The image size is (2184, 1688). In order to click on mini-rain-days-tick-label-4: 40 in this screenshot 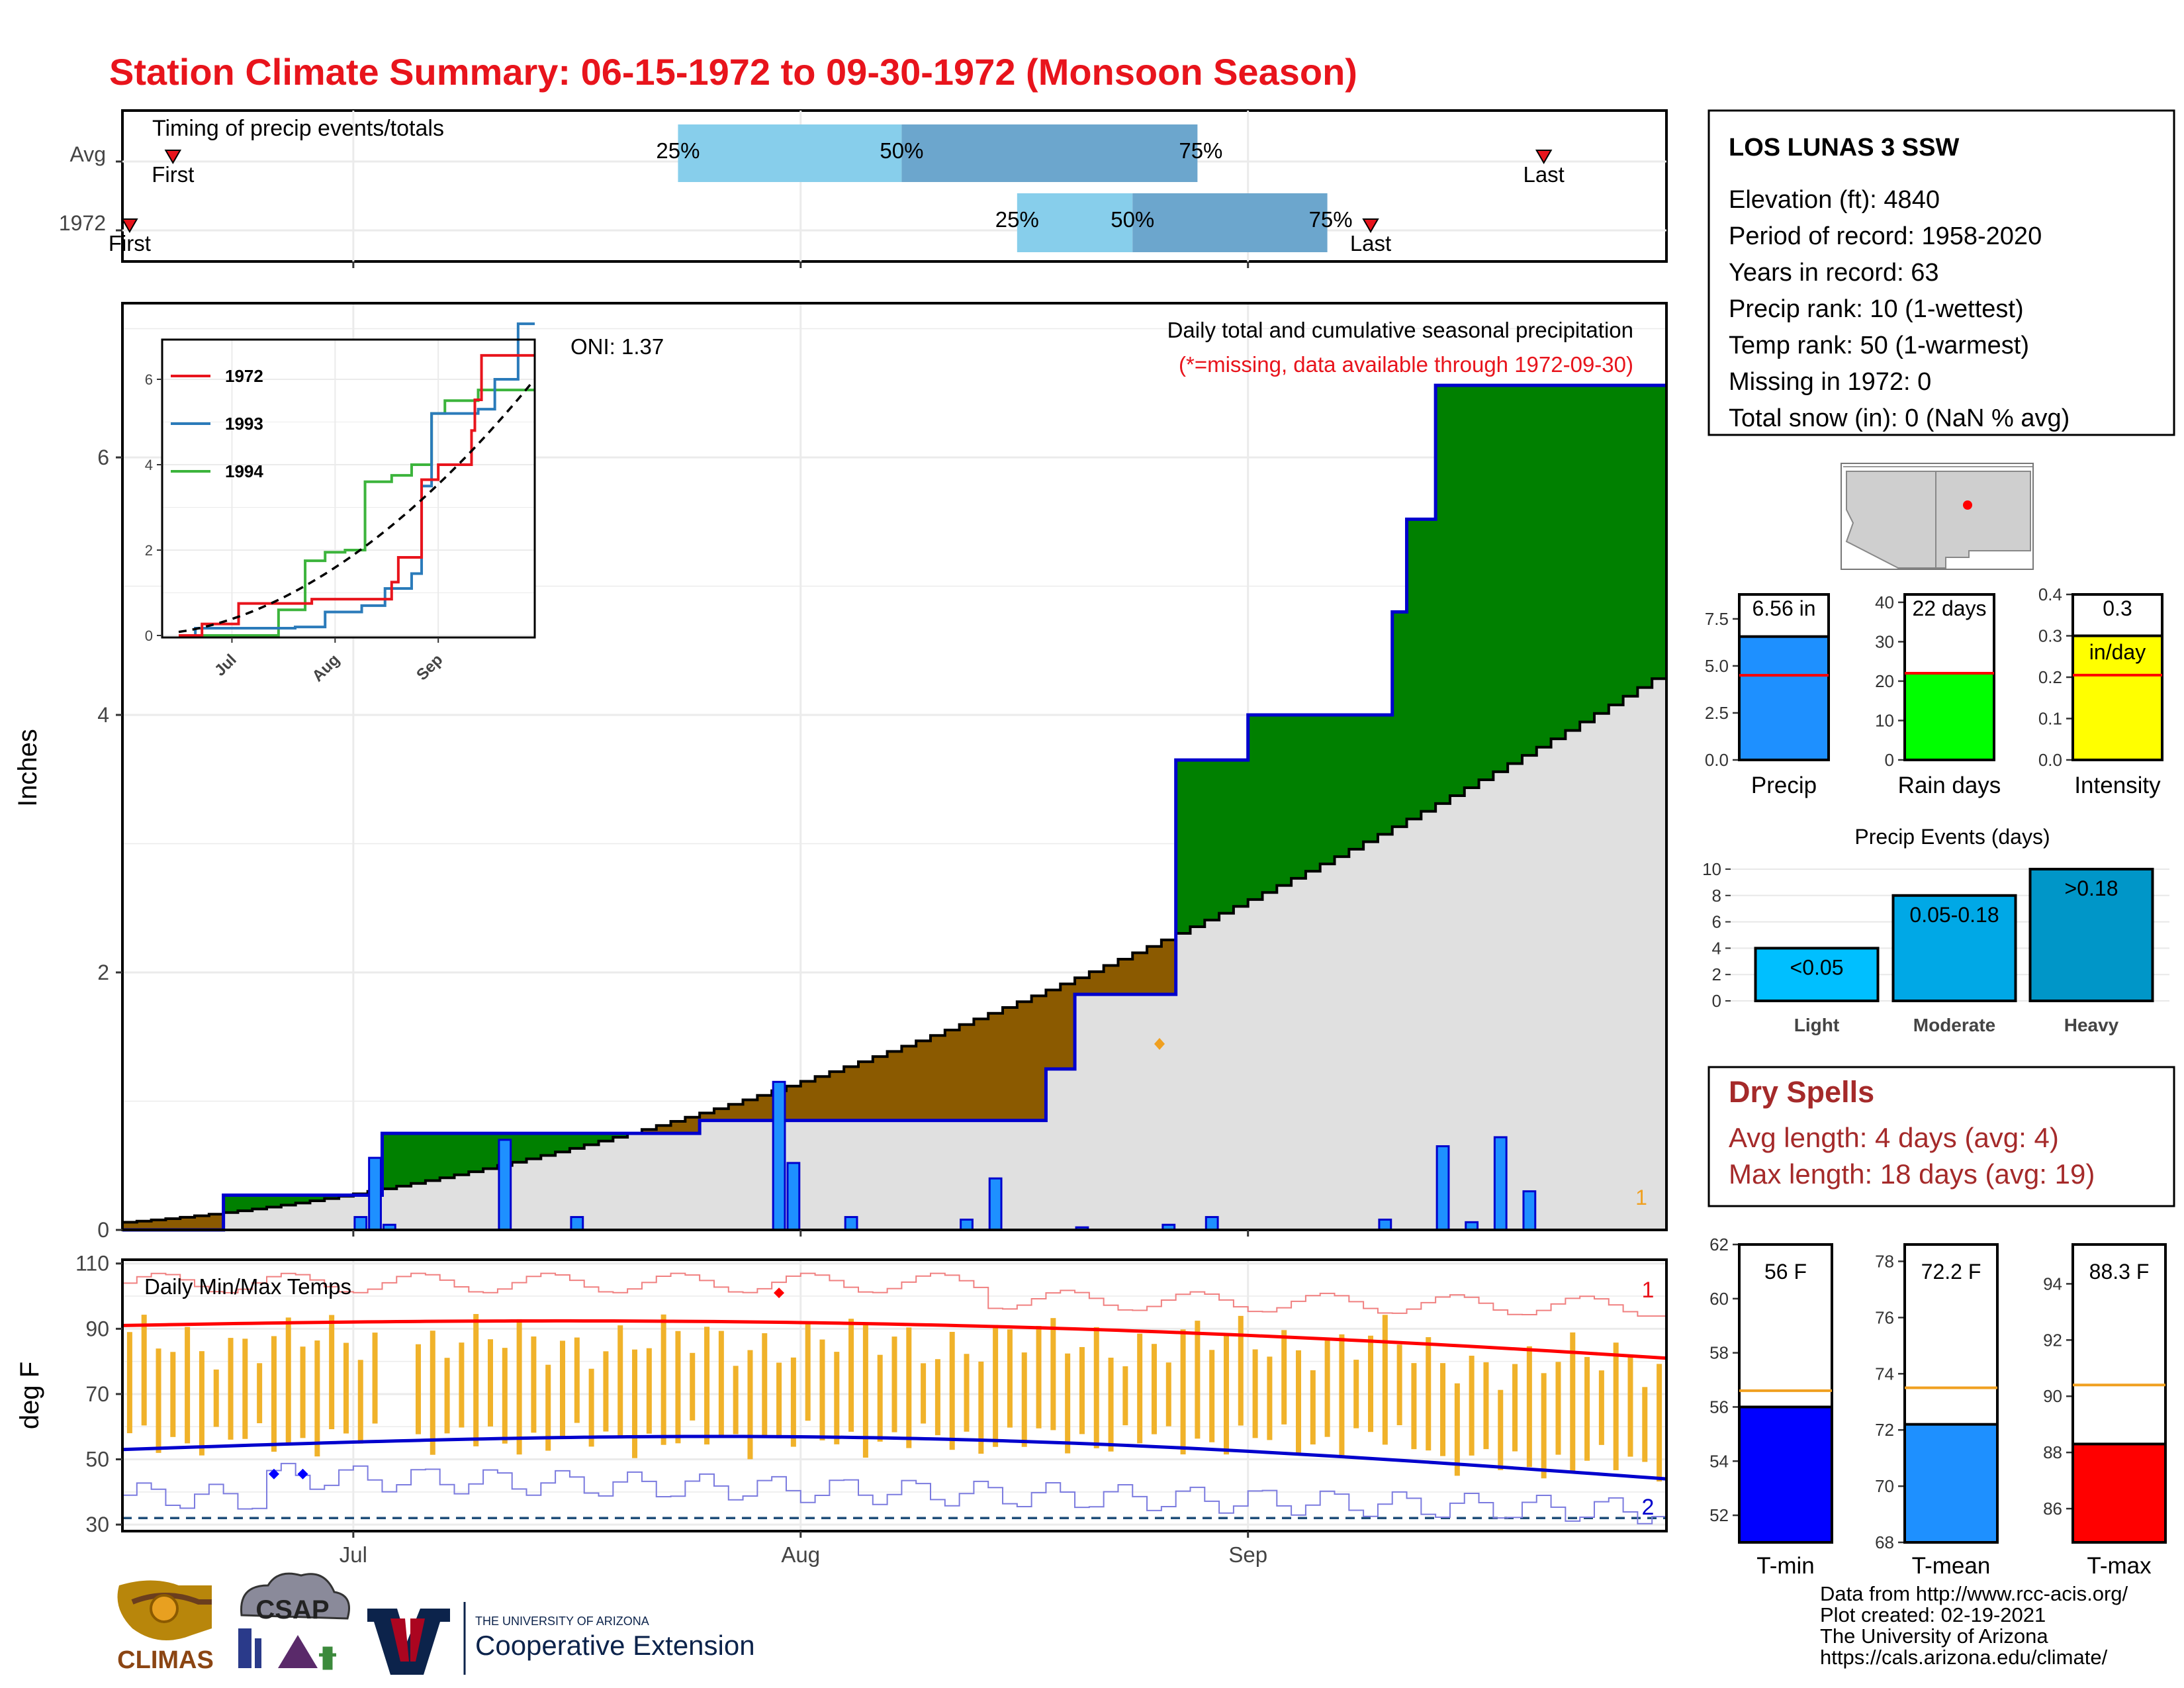, I will do `click(1885, 602)`.